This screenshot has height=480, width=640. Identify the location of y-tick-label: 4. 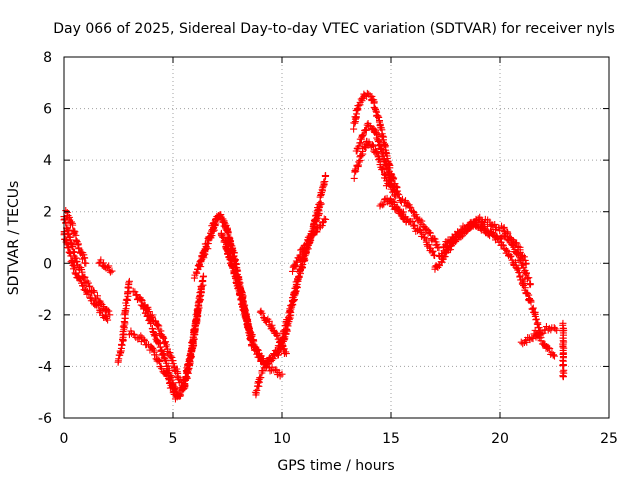
(47, 161).